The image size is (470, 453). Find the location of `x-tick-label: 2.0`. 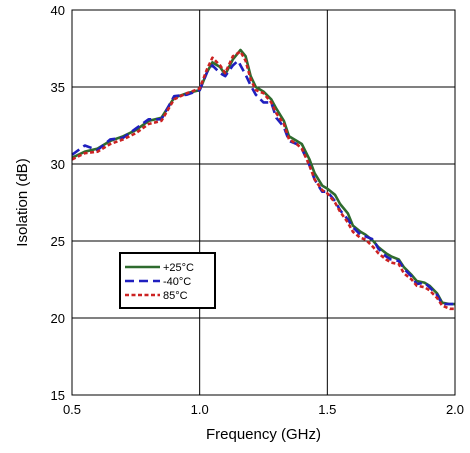

x-tick-label: 2.0 is located at coordinates (455, 409).